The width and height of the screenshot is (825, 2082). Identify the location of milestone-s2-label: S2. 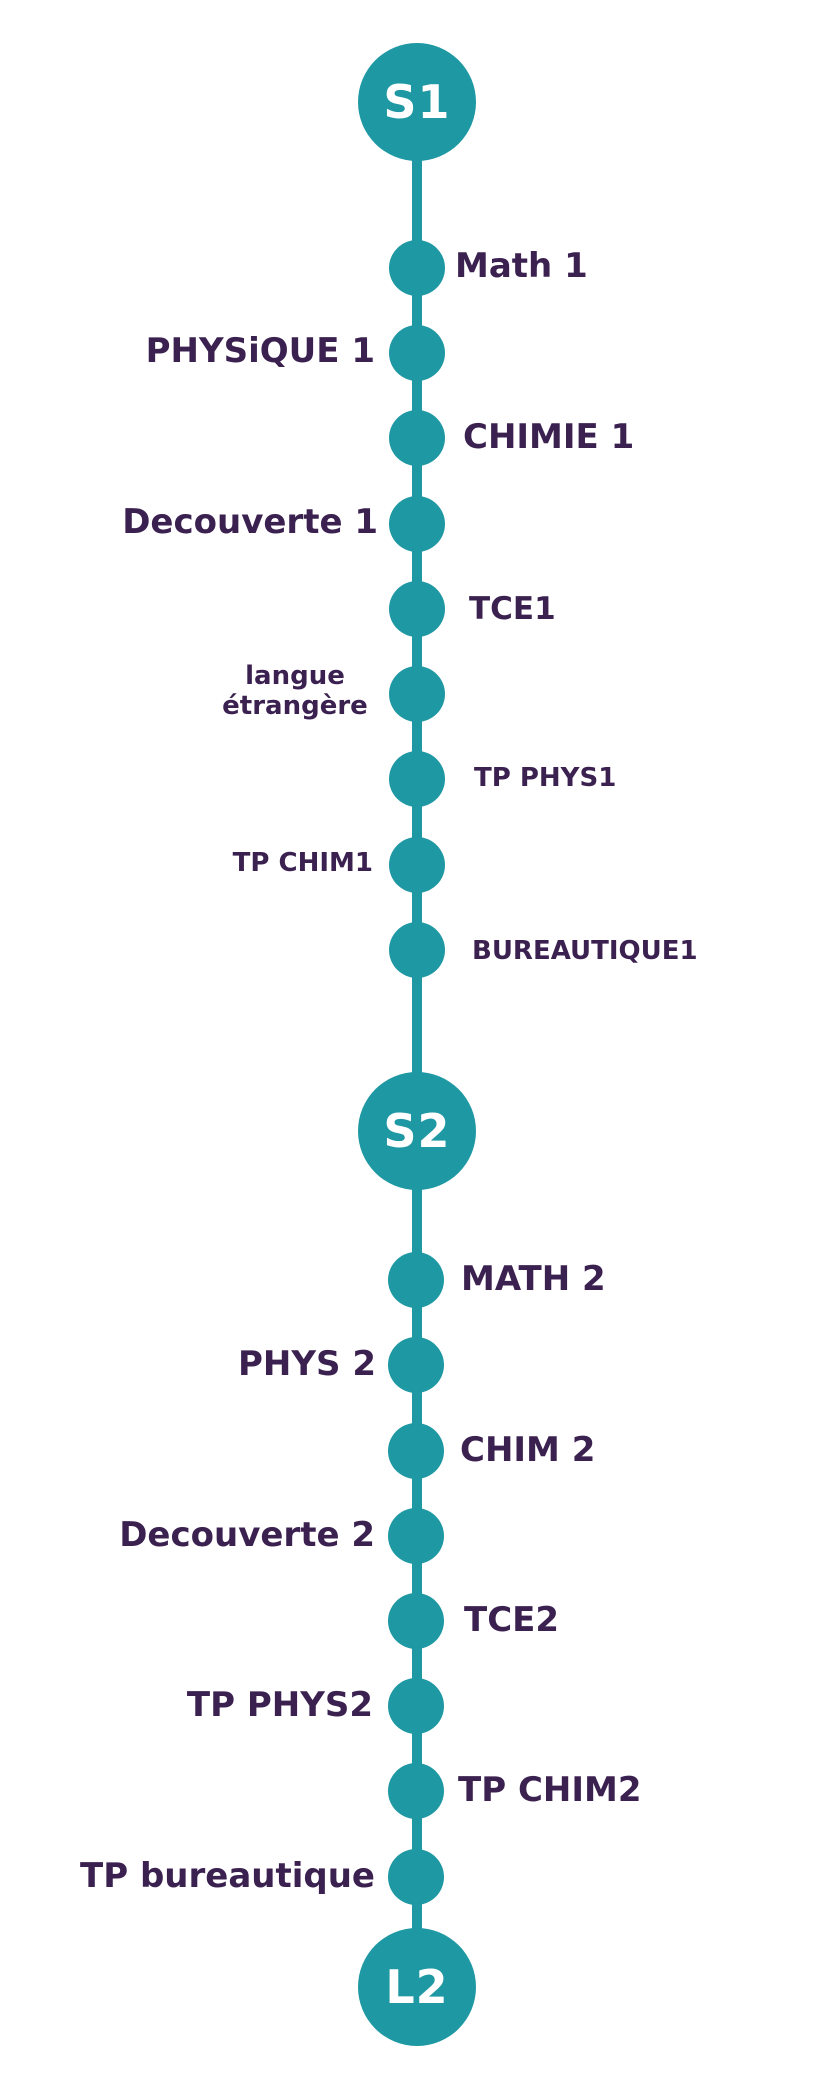
(417, 1131).